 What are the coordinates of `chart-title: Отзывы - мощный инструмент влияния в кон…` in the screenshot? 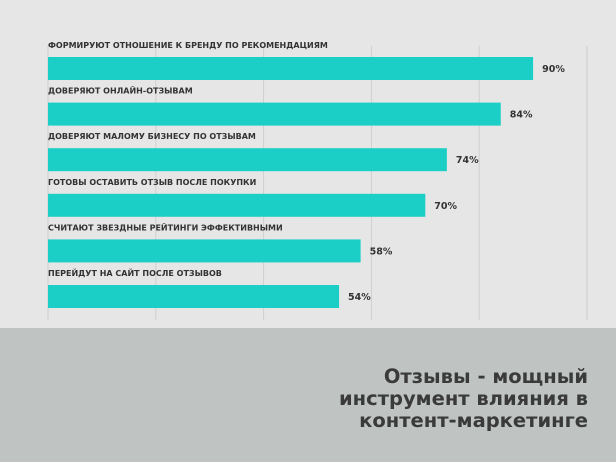 It's located at (463, 398).